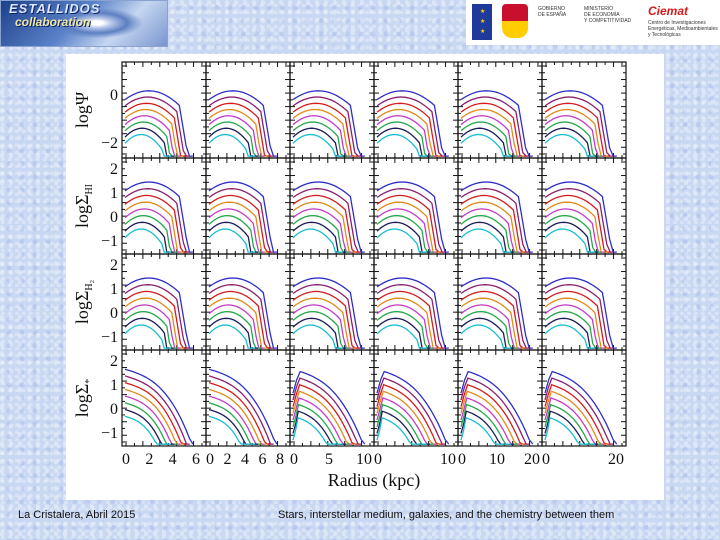 The image size is (720, 540). I want to click on y-tick-label: 1, so click(114, 193).